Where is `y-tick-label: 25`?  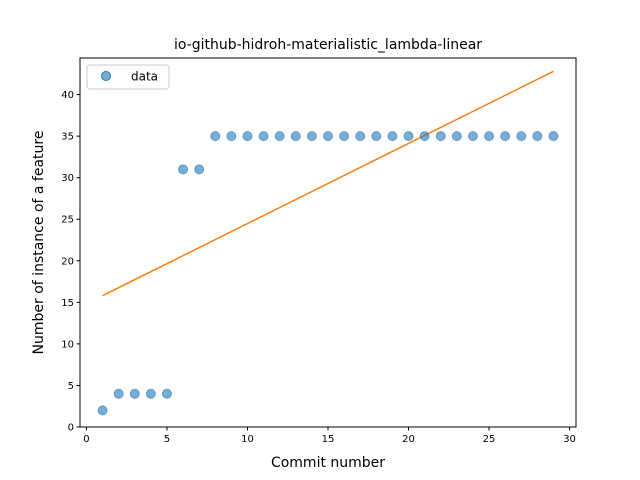
y-tick-label: 25 is located at coordinates (67, 220).